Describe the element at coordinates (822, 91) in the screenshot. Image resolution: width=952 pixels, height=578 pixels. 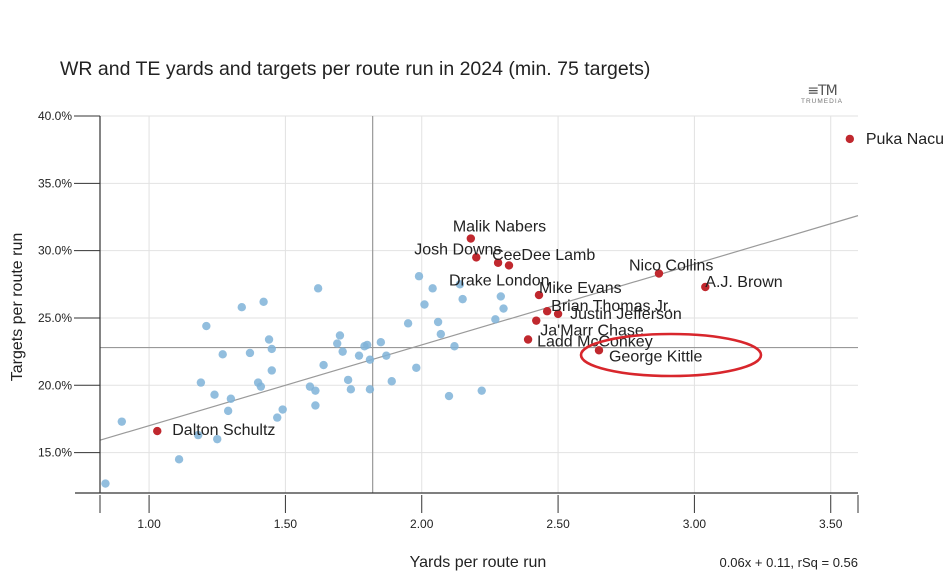
I see `trumedia-logo-mark-icon: ≡TM` at that location.